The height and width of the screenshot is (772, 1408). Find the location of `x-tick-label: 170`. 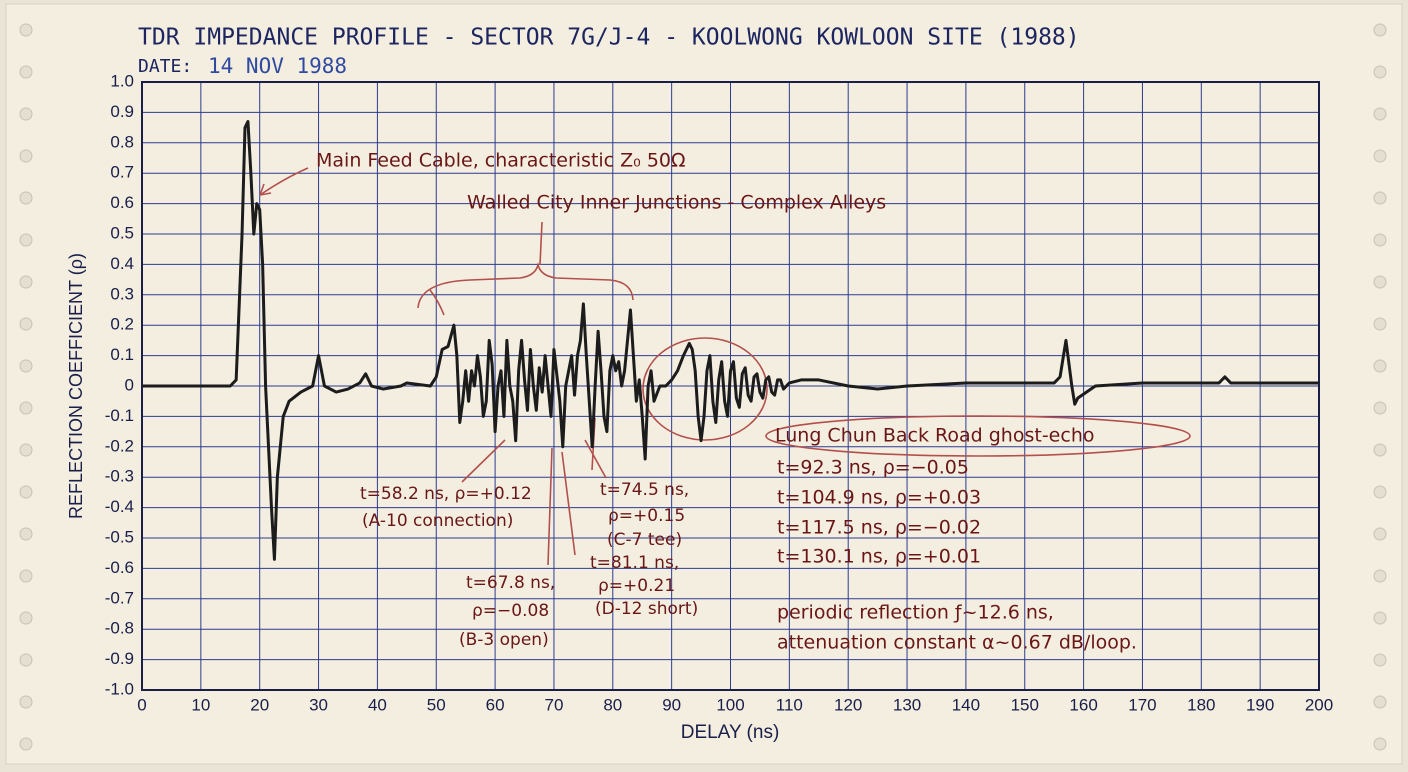

x-tick-label: 170 is located at coordinates (1142, 704).